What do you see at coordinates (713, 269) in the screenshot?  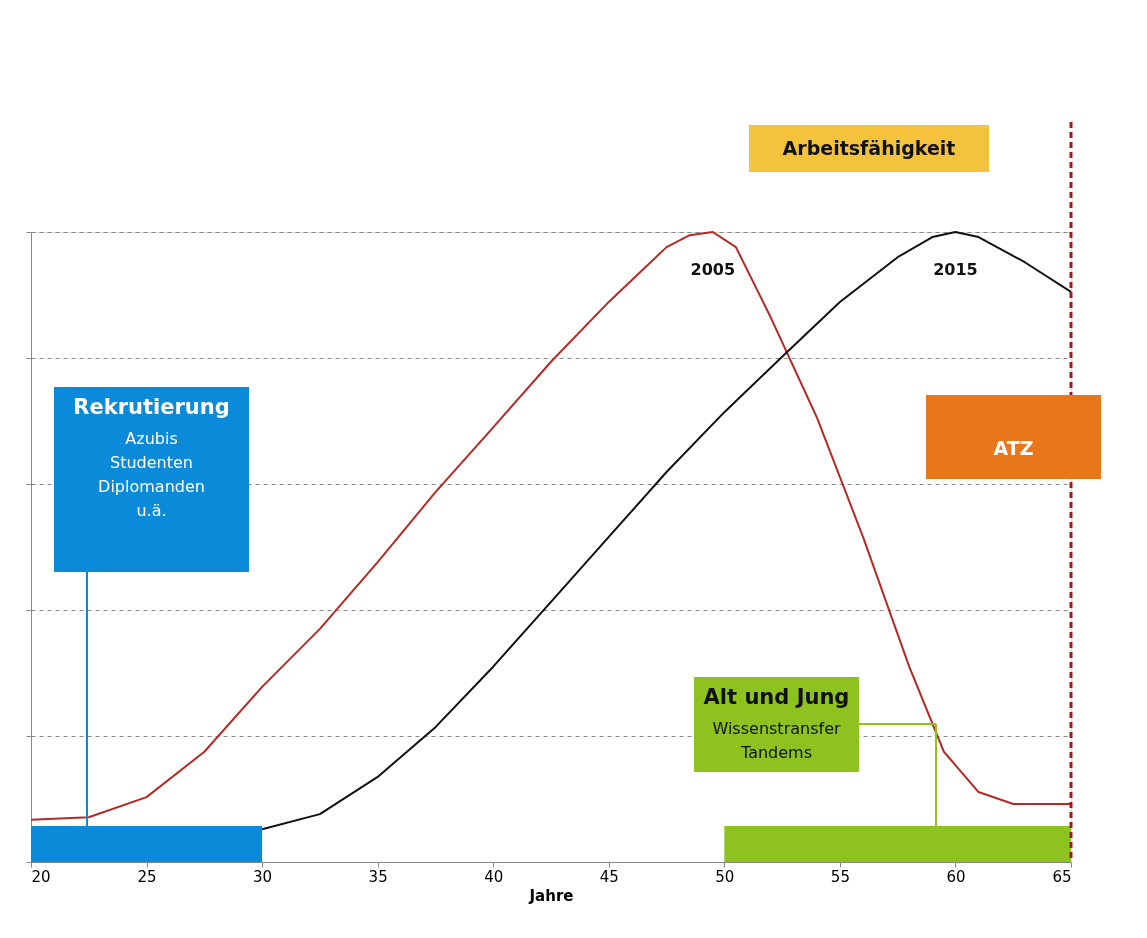 I see `series-label: 2005` at bounding box center [713, 269].